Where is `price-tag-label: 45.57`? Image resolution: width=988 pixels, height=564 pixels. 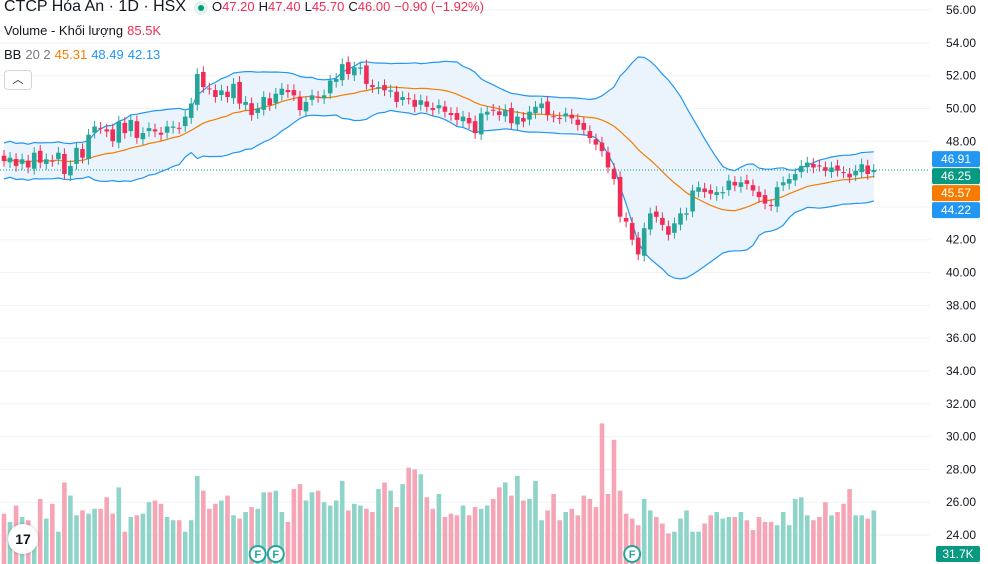
price-tag-label: 45.57 is located at coordinates (956, 193).